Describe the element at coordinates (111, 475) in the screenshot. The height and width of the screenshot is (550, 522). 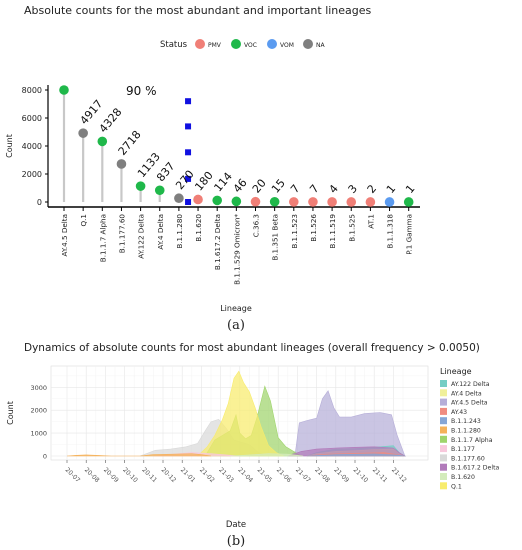
I see `chart-b-xtick-label: 20-09` at that location.